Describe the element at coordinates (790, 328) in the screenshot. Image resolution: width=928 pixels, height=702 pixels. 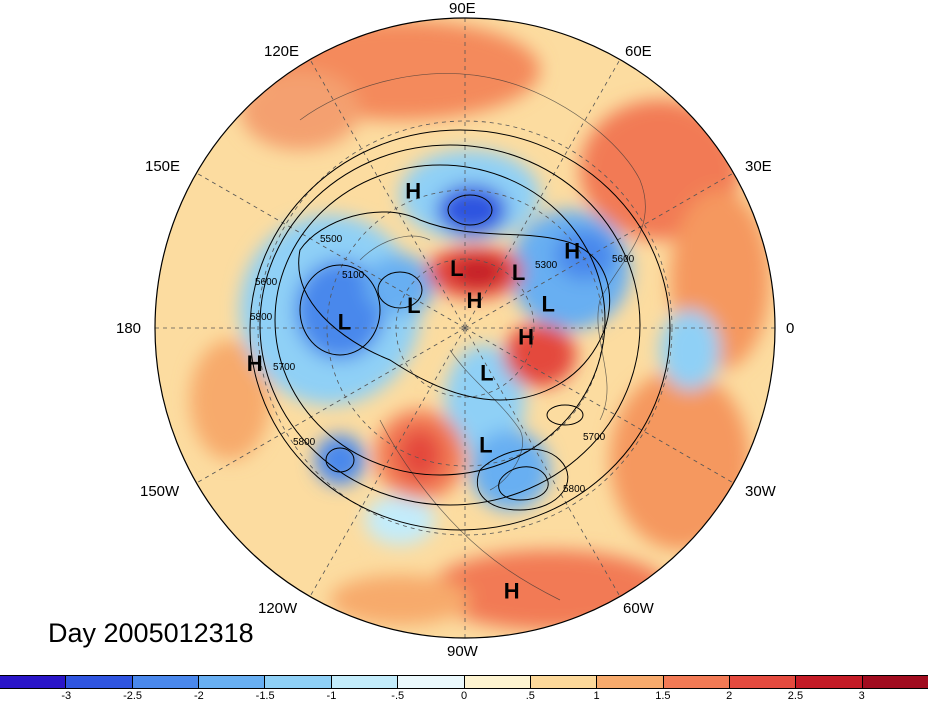
I see `lon-label-0: 0` at that location.